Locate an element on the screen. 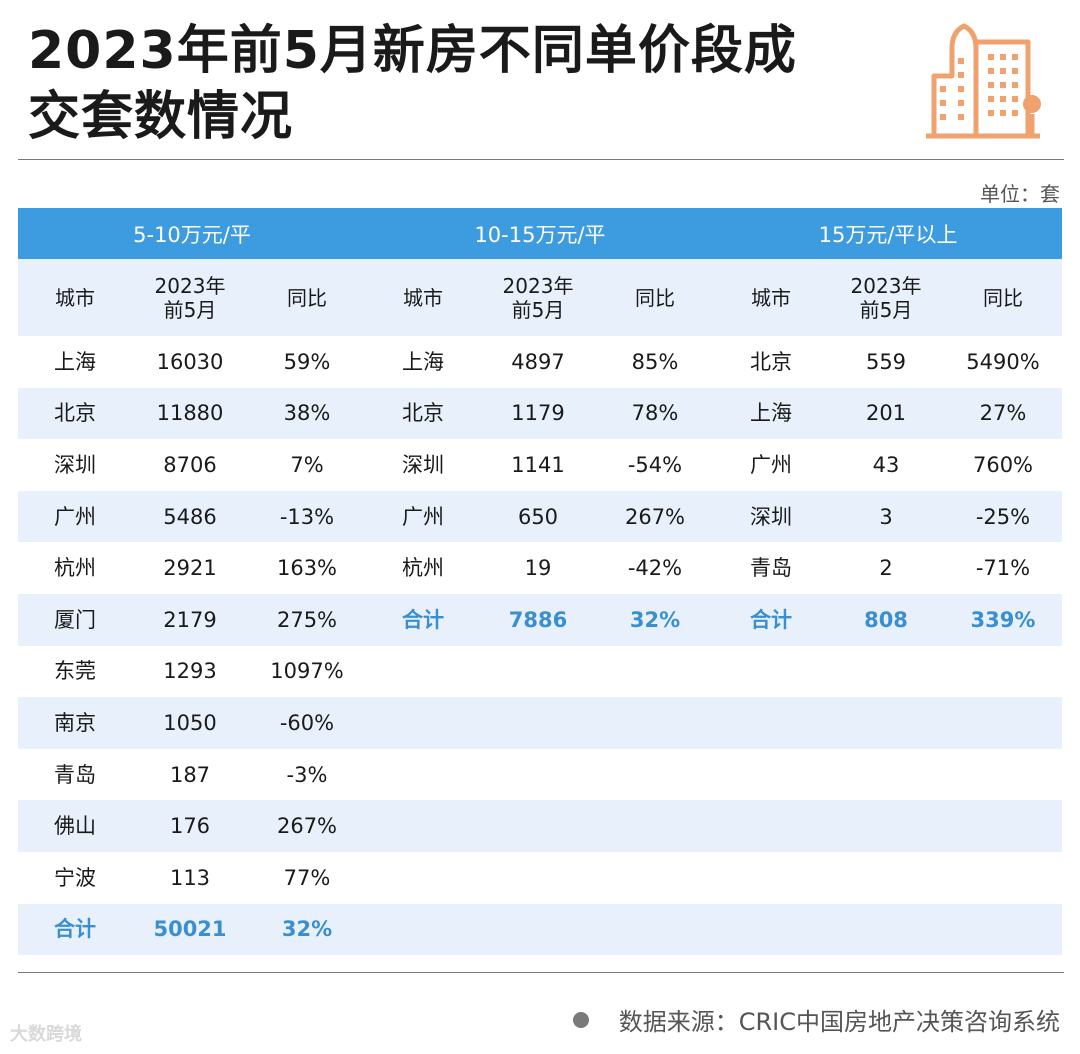 The image size is (1080, 1054). table-row: 厦门 2179 275% 合计 7886 32% 合计 808 339% is located at coordinates (540, 619).